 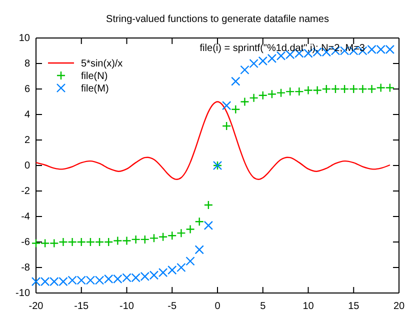 I want to click on chart-title: String-valued functions to generate datafile names, so click(x=217, y=19).